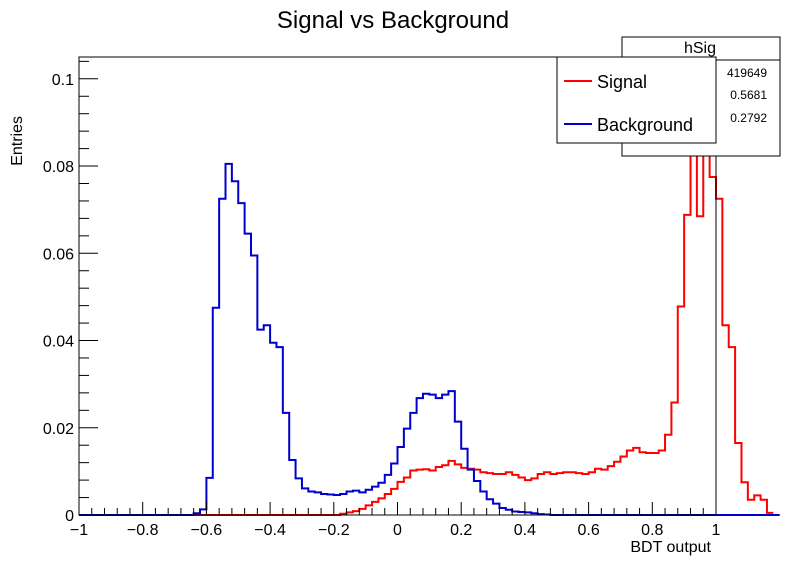 This screenshot has width=796, height=572. Describe the element at coordinates (63, 80) in the screenshot. I see `y-tick-label: 0.1` at that location.